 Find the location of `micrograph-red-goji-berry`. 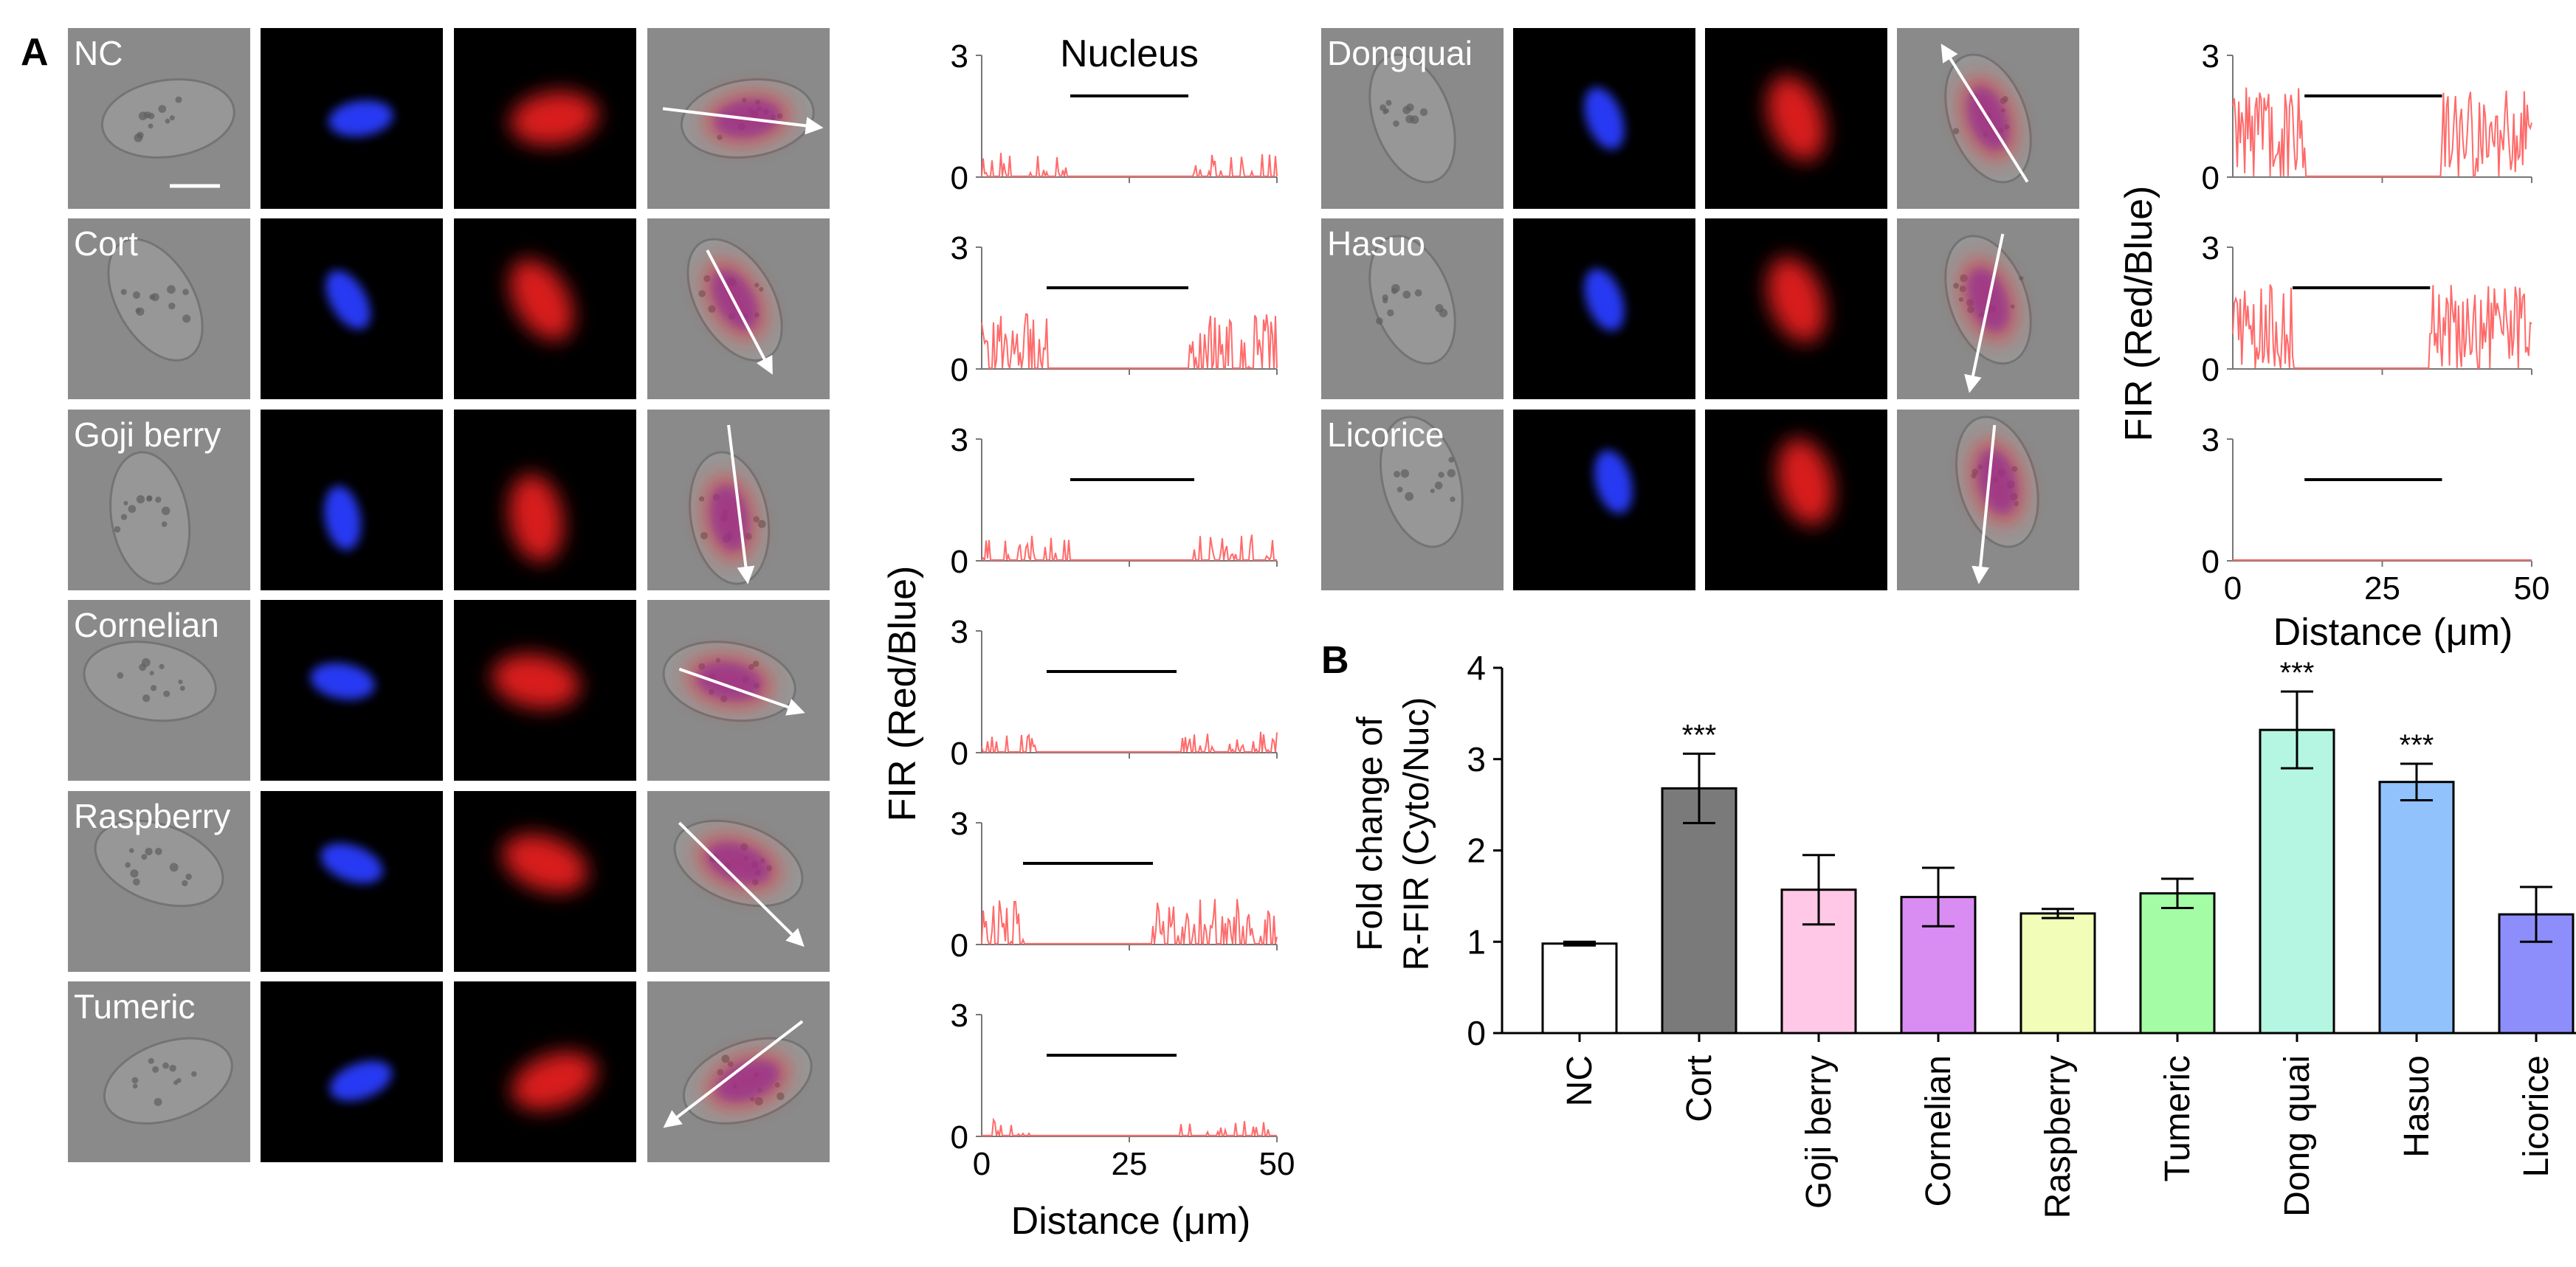

micrograph-red-goji-berry is located at coordinates (545, 500).